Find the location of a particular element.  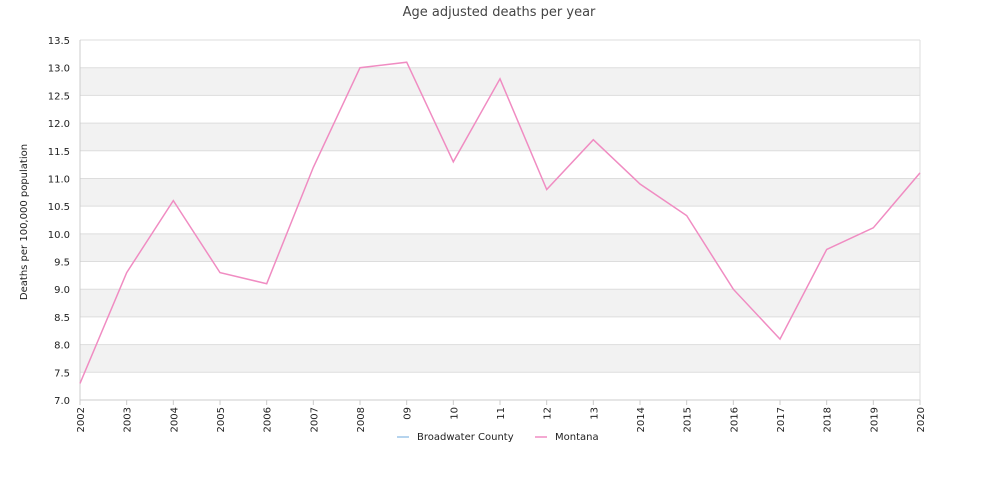

x-tick-label: 2007 is located at coordinates (314, 419).